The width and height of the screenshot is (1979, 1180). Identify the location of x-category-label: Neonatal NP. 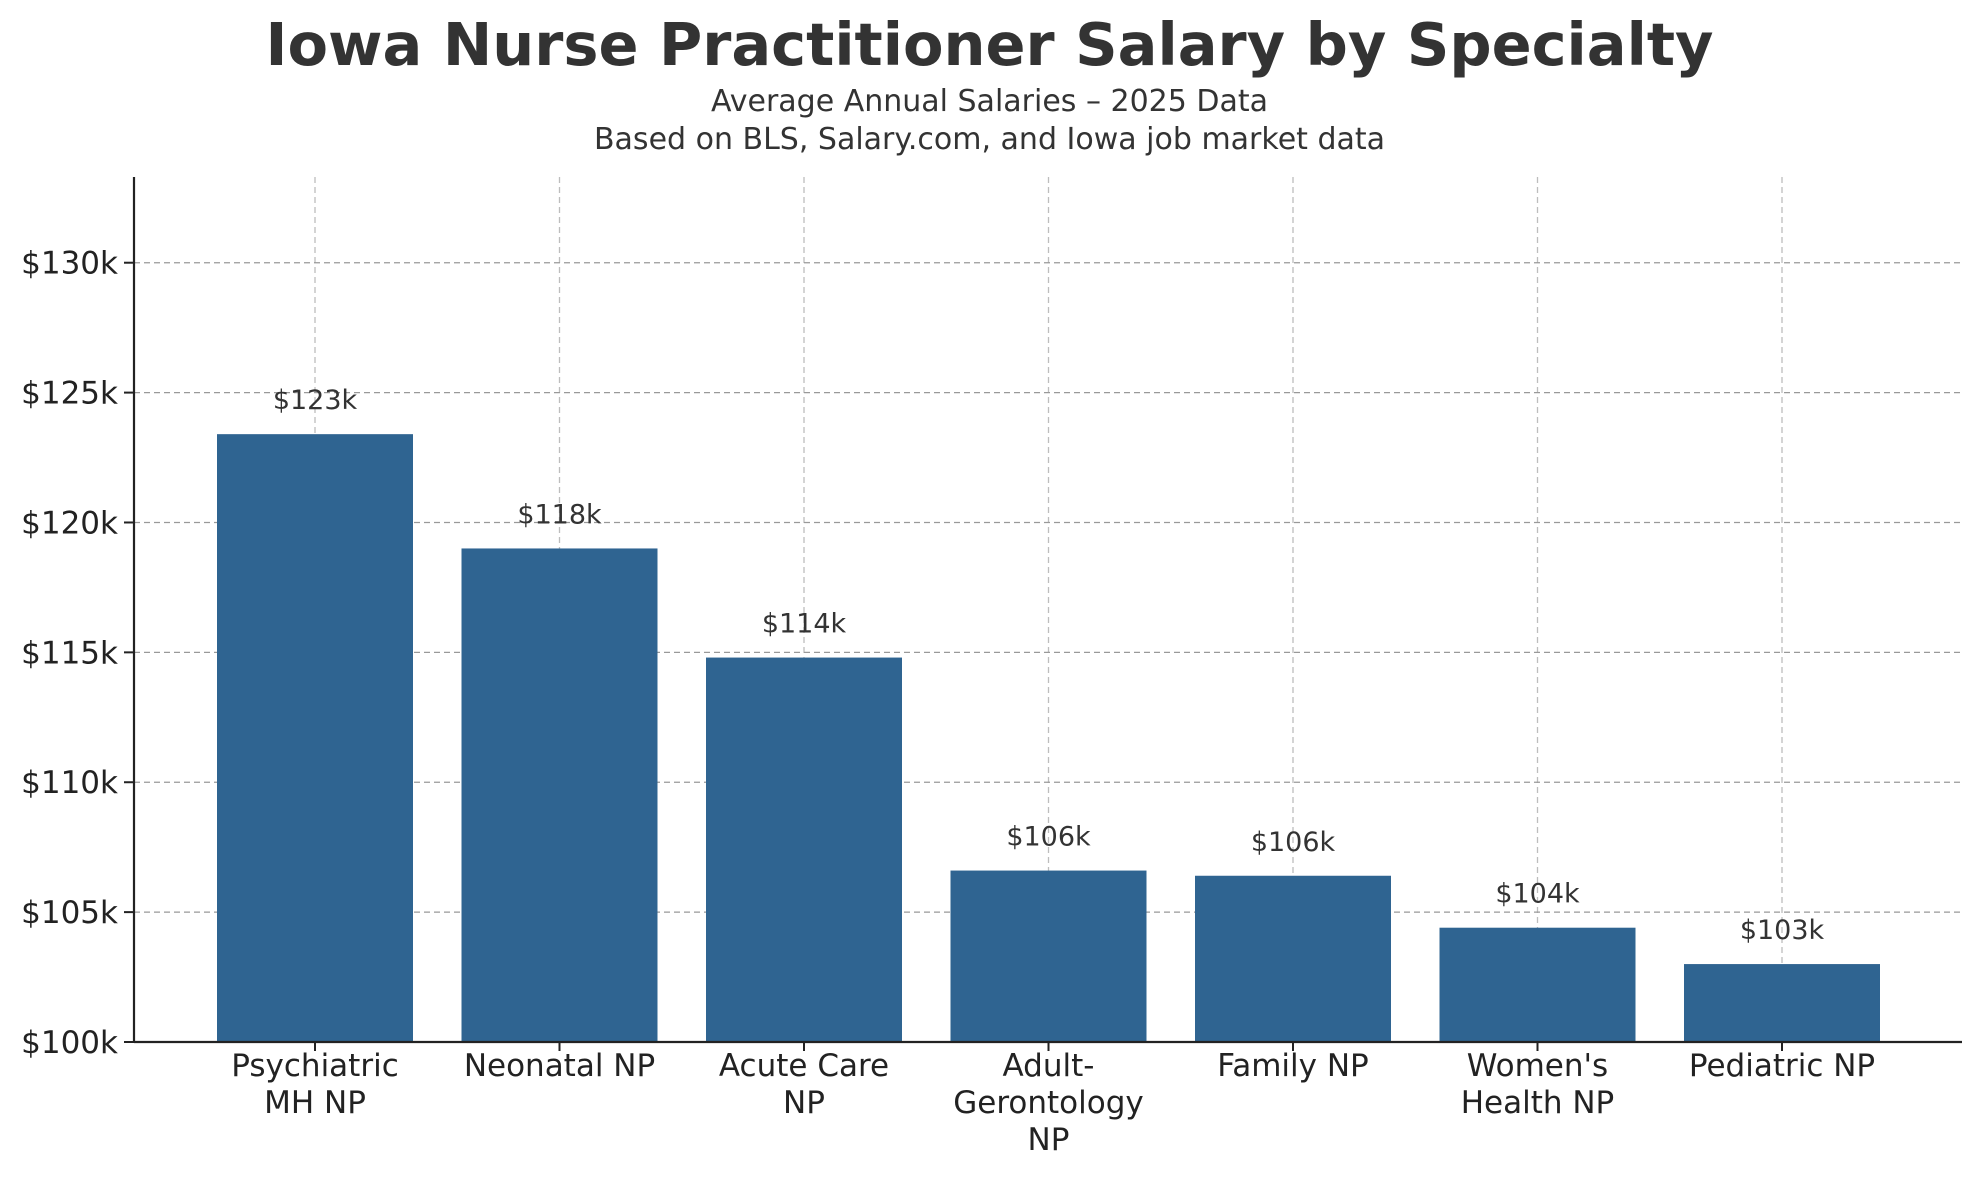
(559, 1066).